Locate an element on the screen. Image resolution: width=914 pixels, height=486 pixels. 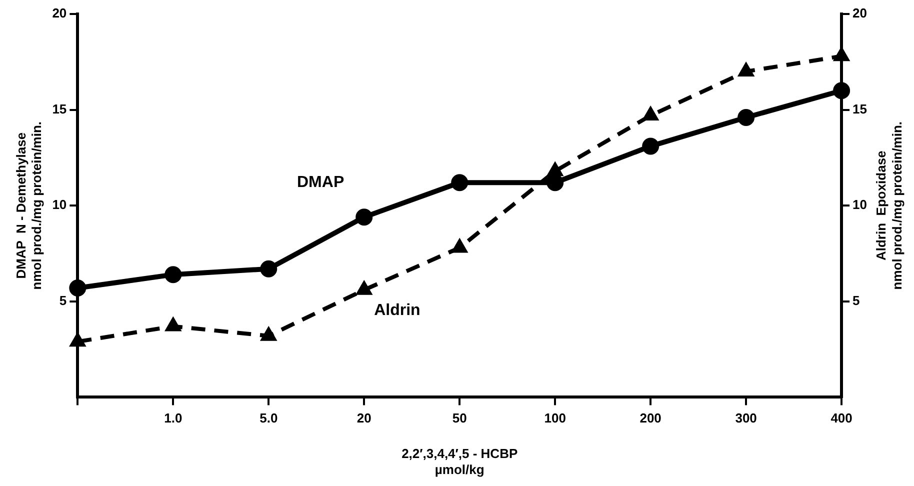
series-label: Aldrin is located at coordinates (397, 310).